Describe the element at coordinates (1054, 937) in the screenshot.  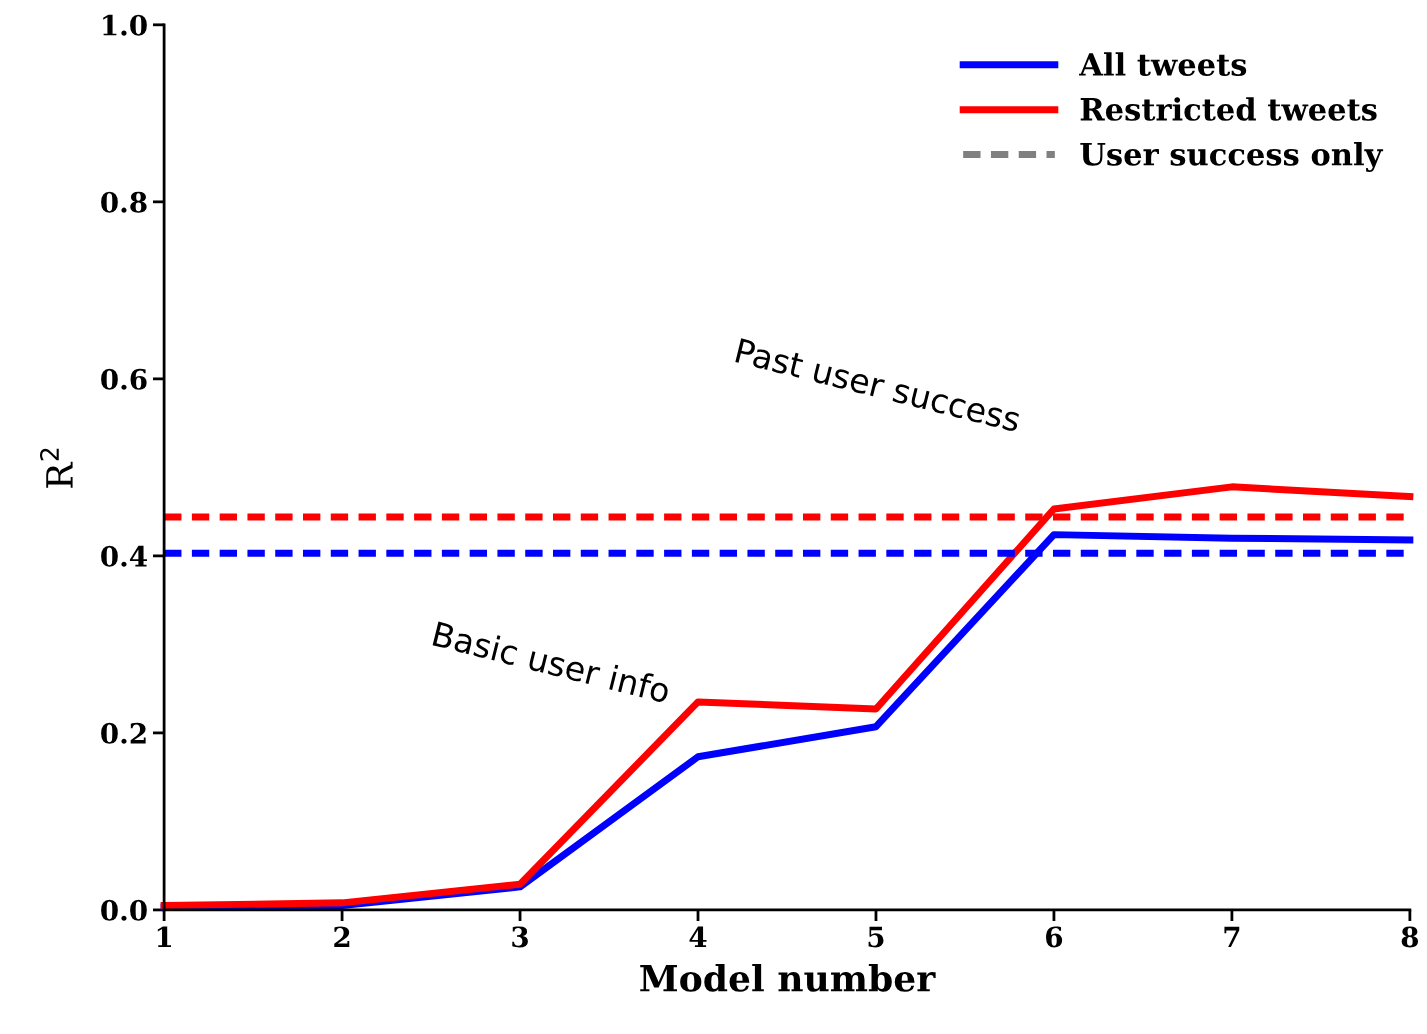
I see `x-tick-label: 6` at that location.